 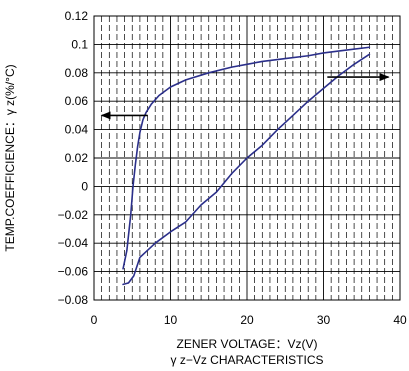 What do you see at coordinates (77, 73) in the screenshot?
I see `y-tick-label: 0.08` at bounding box center [77, 73].